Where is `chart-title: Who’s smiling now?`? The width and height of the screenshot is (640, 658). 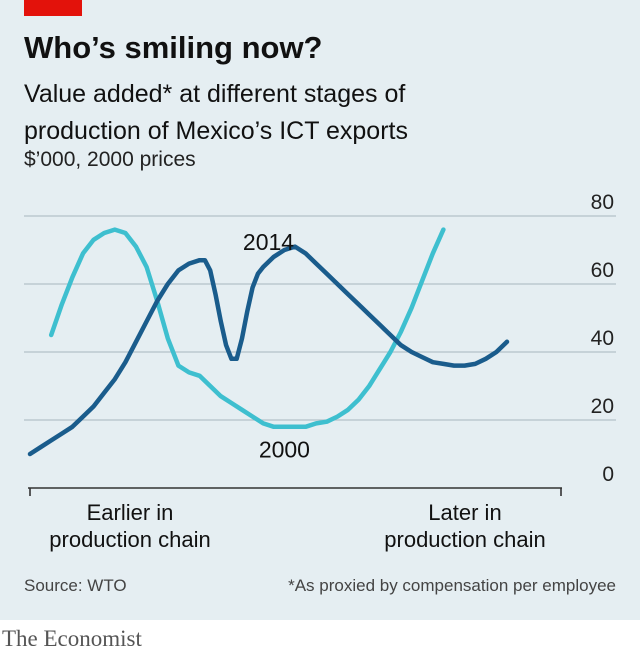
chart-title: Who’s smiling now? is located at coordinates (173, 47).